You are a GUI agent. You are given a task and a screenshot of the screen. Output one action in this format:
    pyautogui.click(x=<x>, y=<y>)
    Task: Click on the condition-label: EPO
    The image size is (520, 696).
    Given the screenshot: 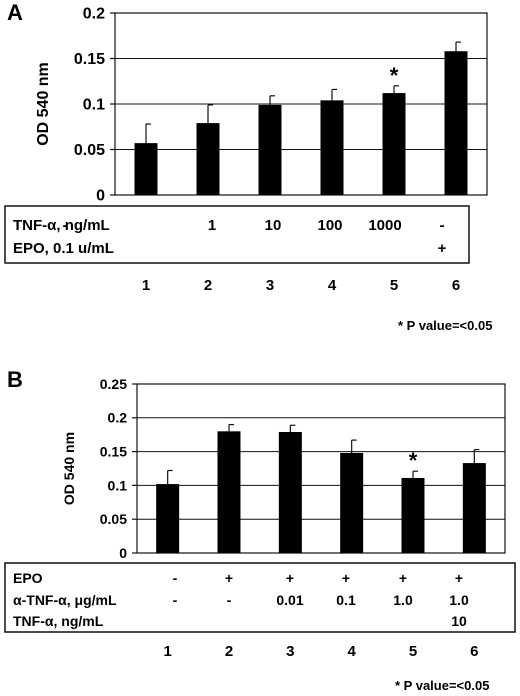 What is the action you would take?
    pyautogui.click(x=28, y=578)
    